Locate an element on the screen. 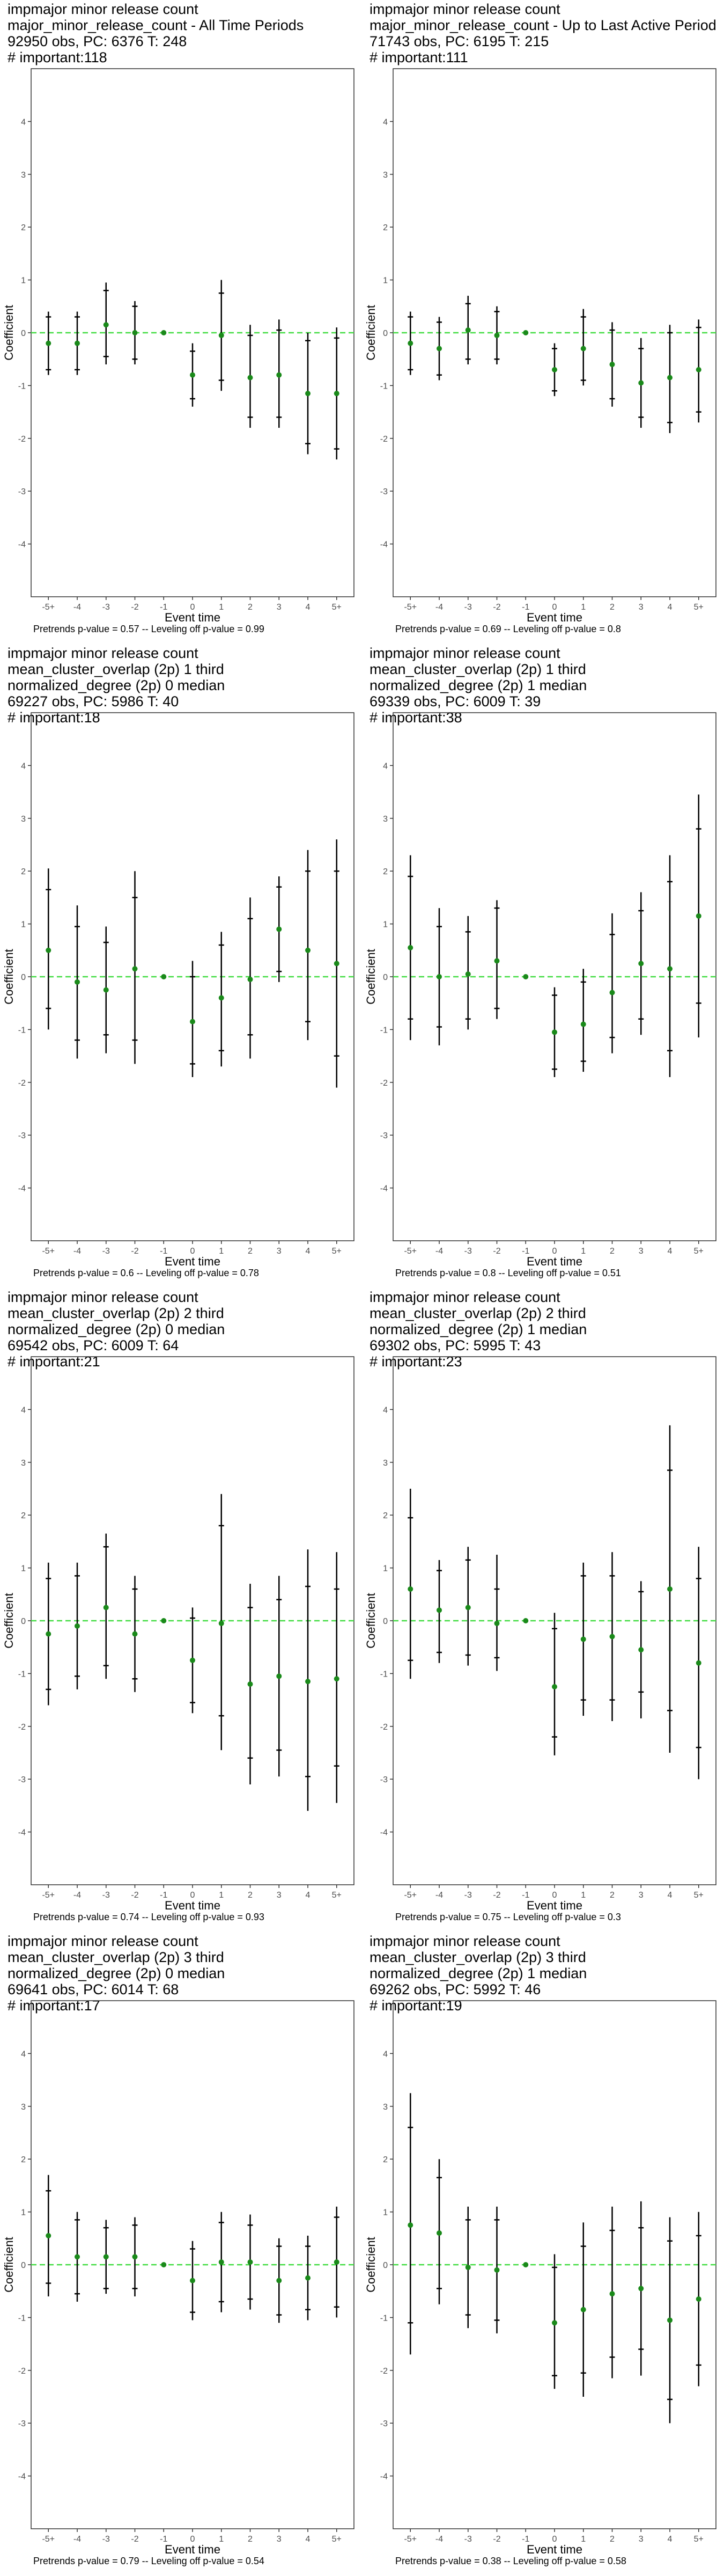  chart-title-line: # important:118 is located at coordinates (57, 57).